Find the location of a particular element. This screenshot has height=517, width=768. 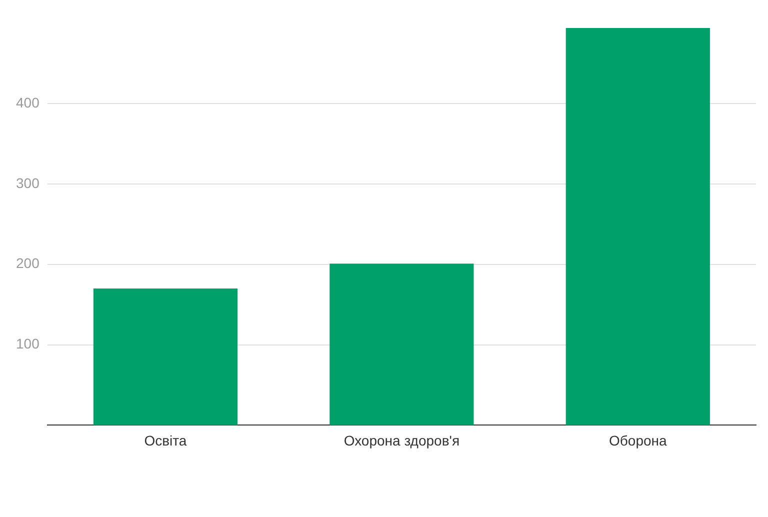

x-tick-label: Оборона is located at coordinates (637, 440).